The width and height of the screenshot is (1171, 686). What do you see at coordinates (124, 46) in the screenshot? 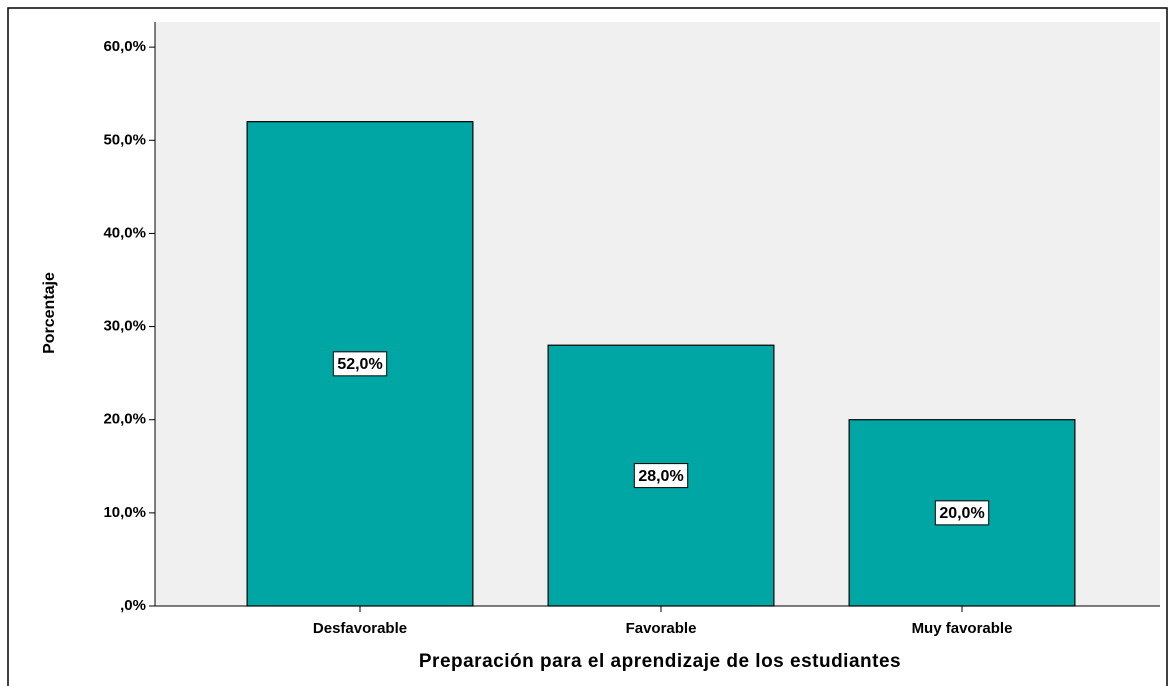
I see `y-tick-label: 60,0%` at bounding box center [124, 46].